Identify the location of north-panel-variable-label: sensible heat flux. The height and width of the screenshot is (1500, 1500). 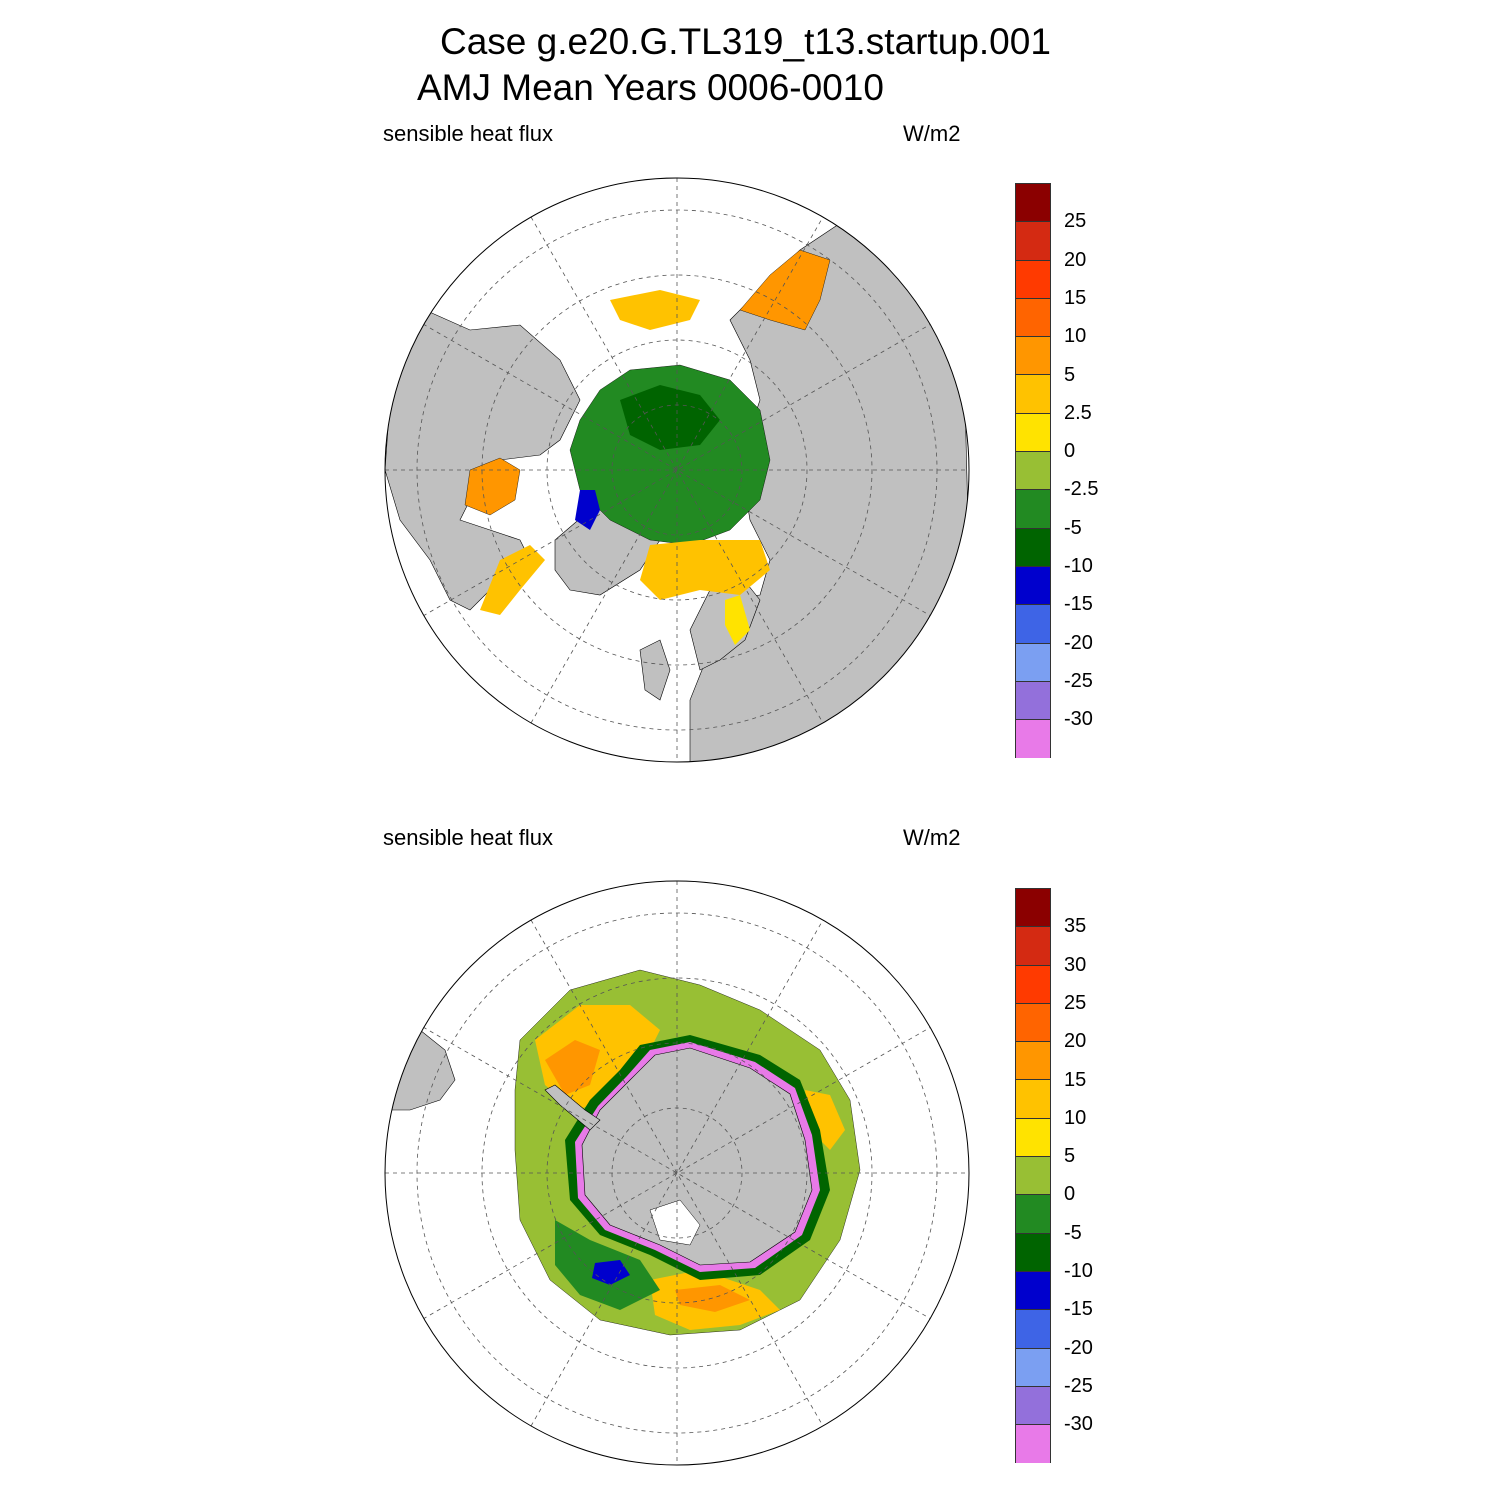
(468, 133).